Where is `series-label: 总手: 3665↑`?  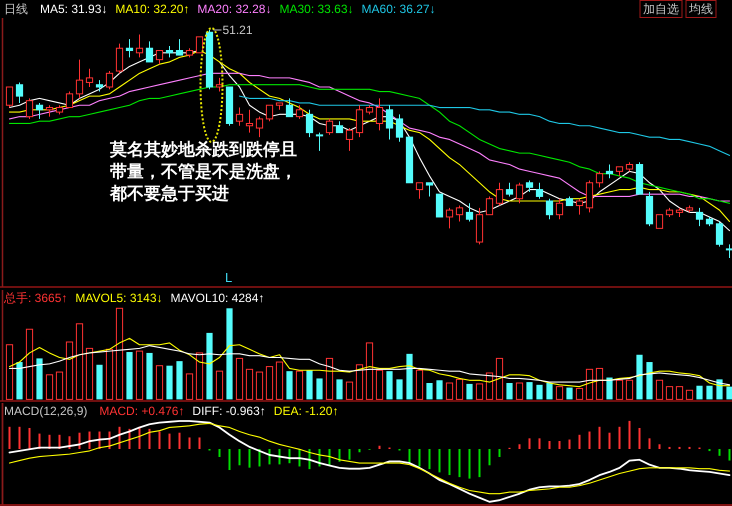 series-label: 总手: 3665↑ is located at coordinates (35, 298).